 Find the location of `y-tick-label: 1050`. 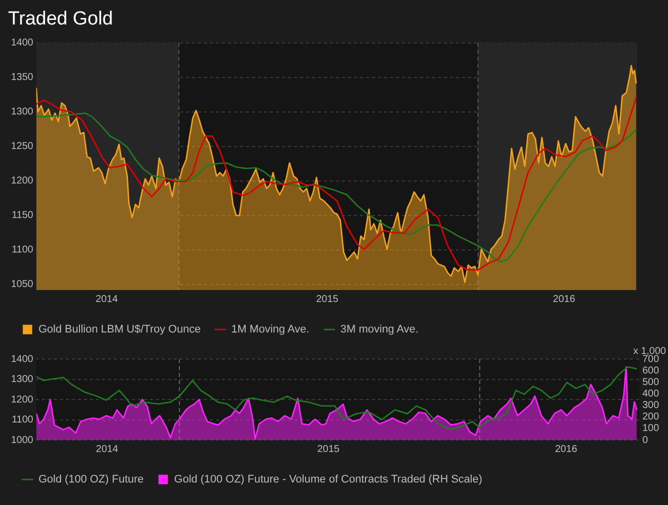

y-tick-label: 1050 is located at coordinates (22, 284).